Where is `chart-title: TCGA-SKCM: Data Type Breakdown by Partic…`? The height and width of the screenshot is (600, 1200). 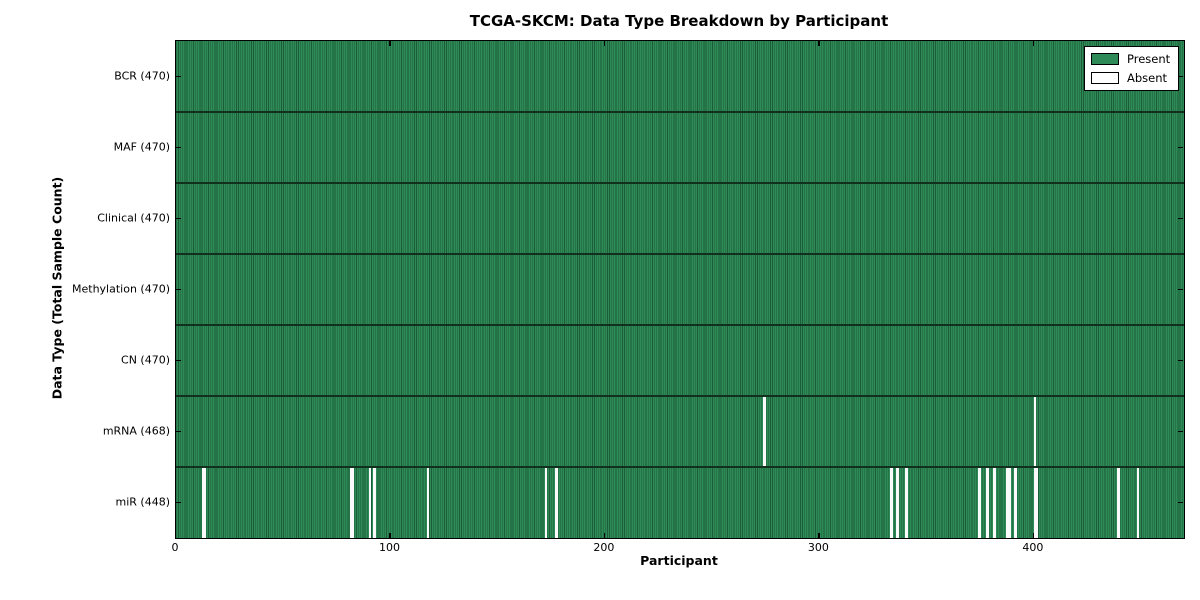
chart-title: TCGA-SKCM: Data Type Breakdown by Partic… is located at coordinates (679, 21).